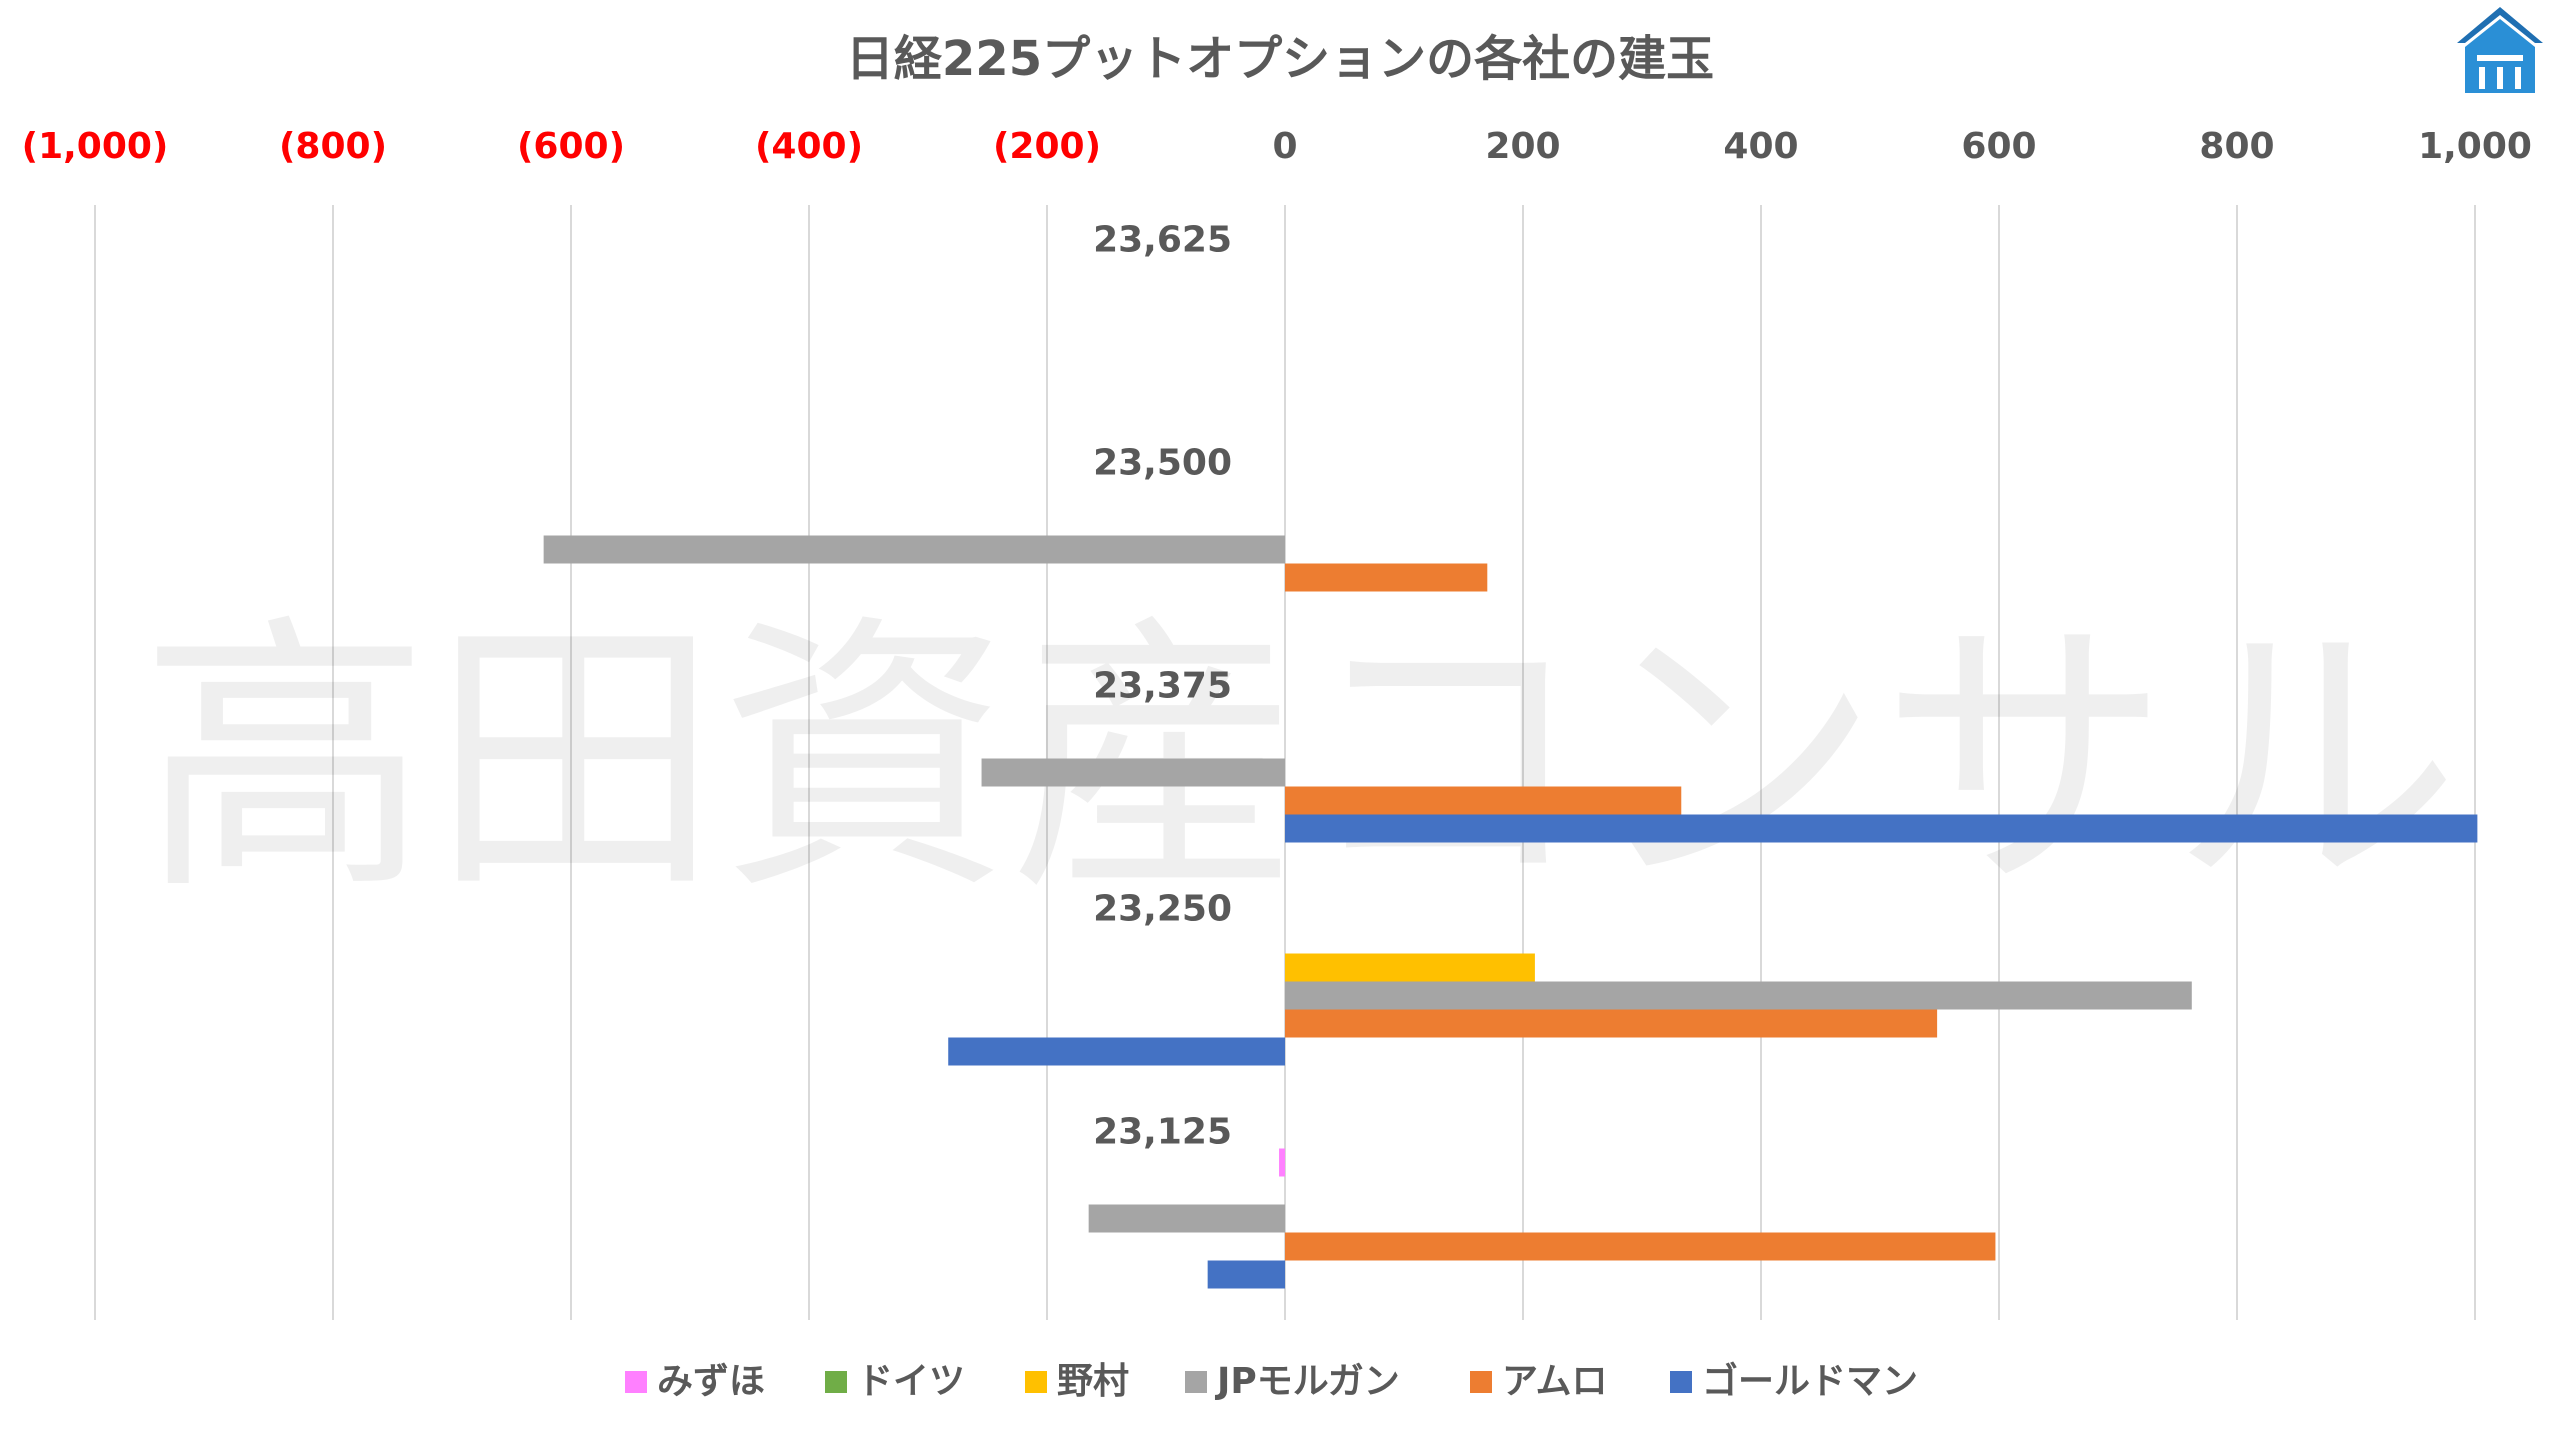  I want to click on x-tick-label: 800, so click(2236, 146).